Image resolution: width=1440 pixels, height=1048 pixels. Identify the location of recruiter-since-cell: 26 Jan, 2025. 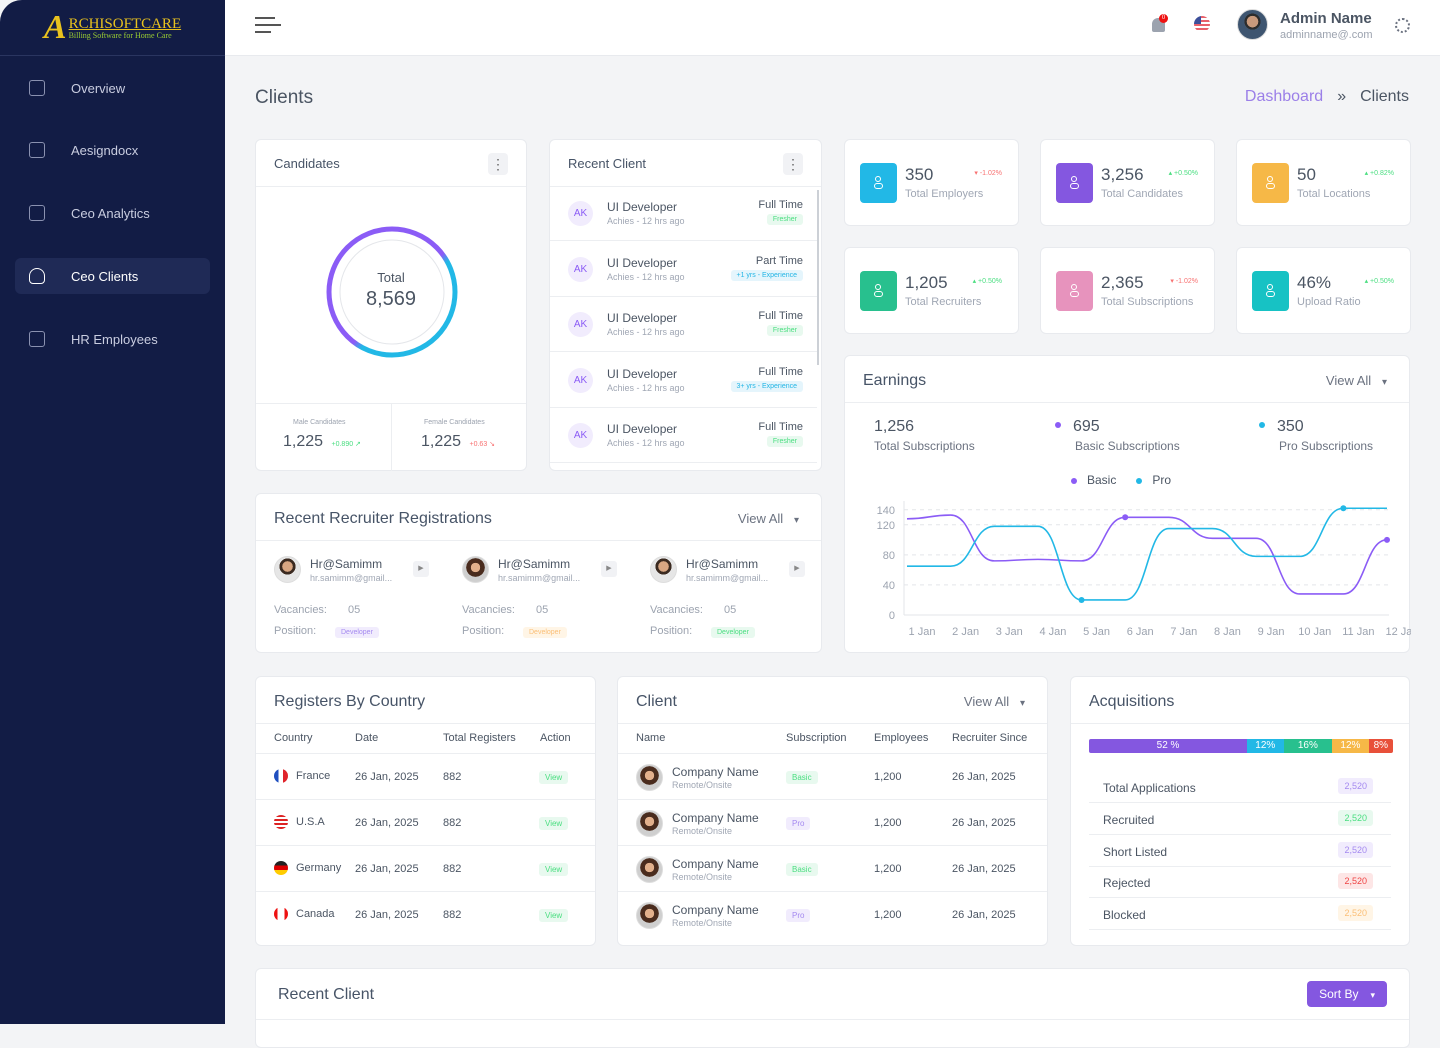
(984, 869).